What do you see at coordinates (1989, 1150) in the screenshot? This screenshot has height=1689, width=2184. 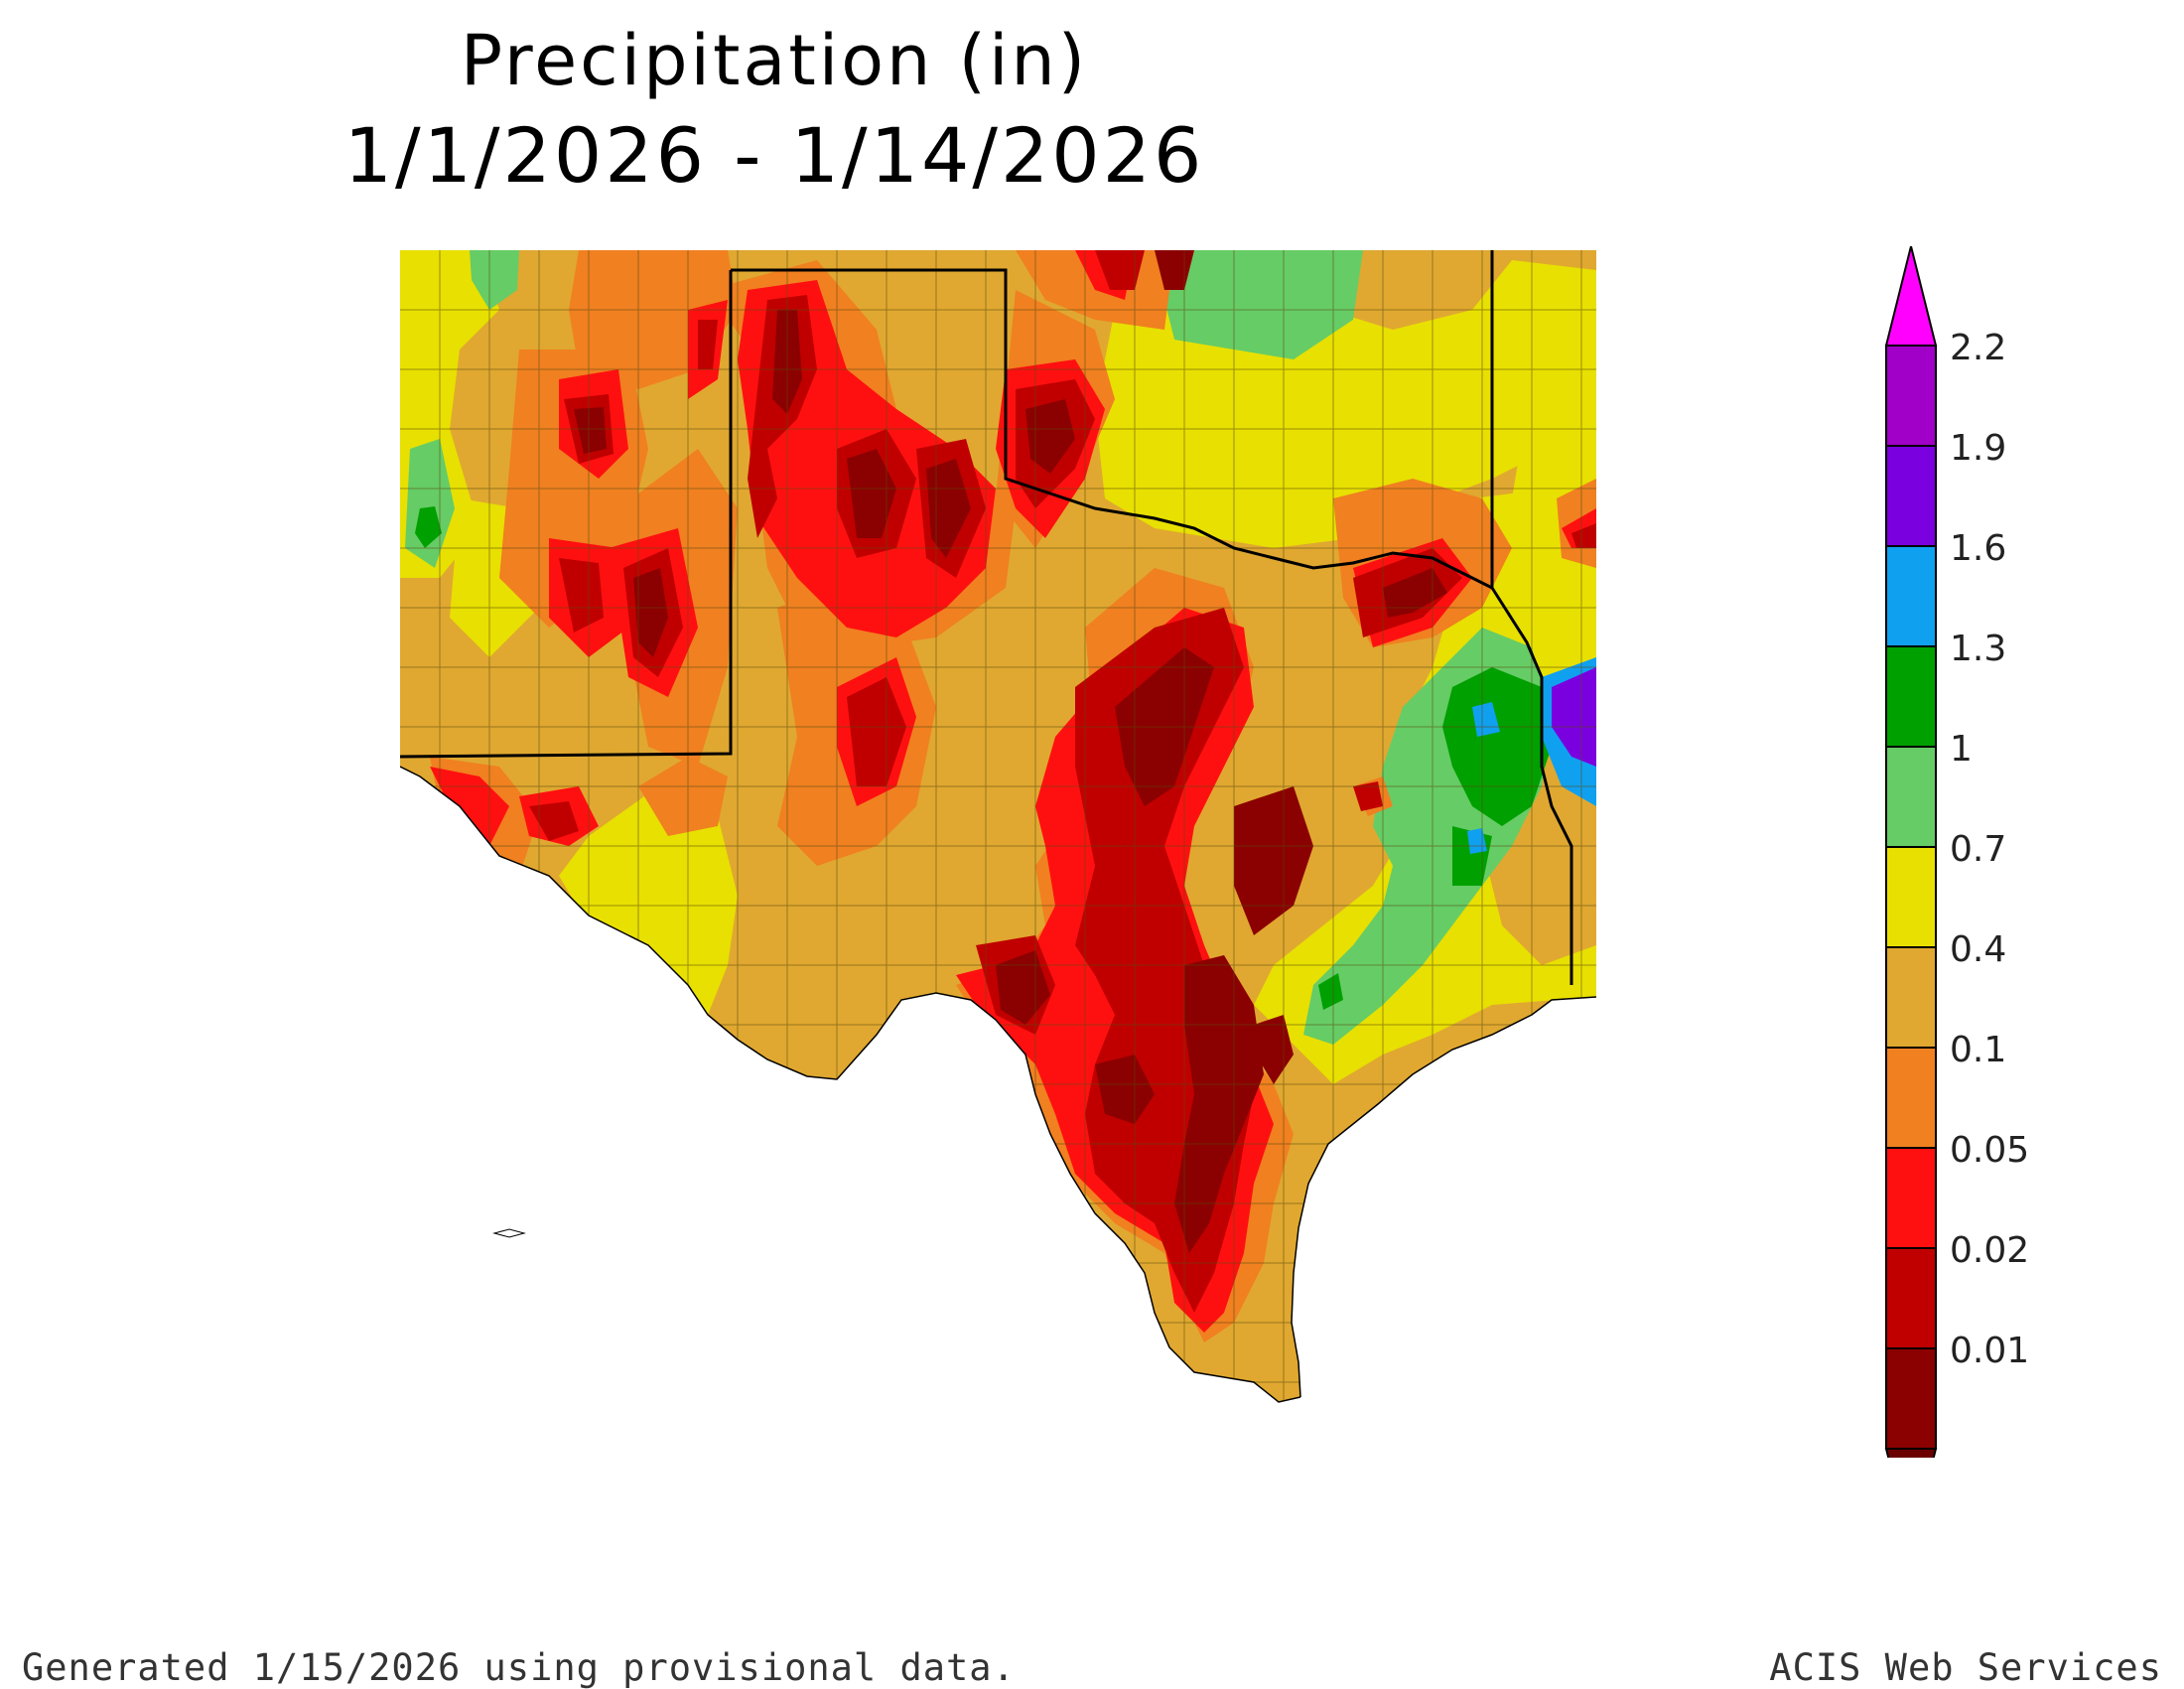 I see `legend-tick-label: 0.05` at bounding box center [1989, 1150].